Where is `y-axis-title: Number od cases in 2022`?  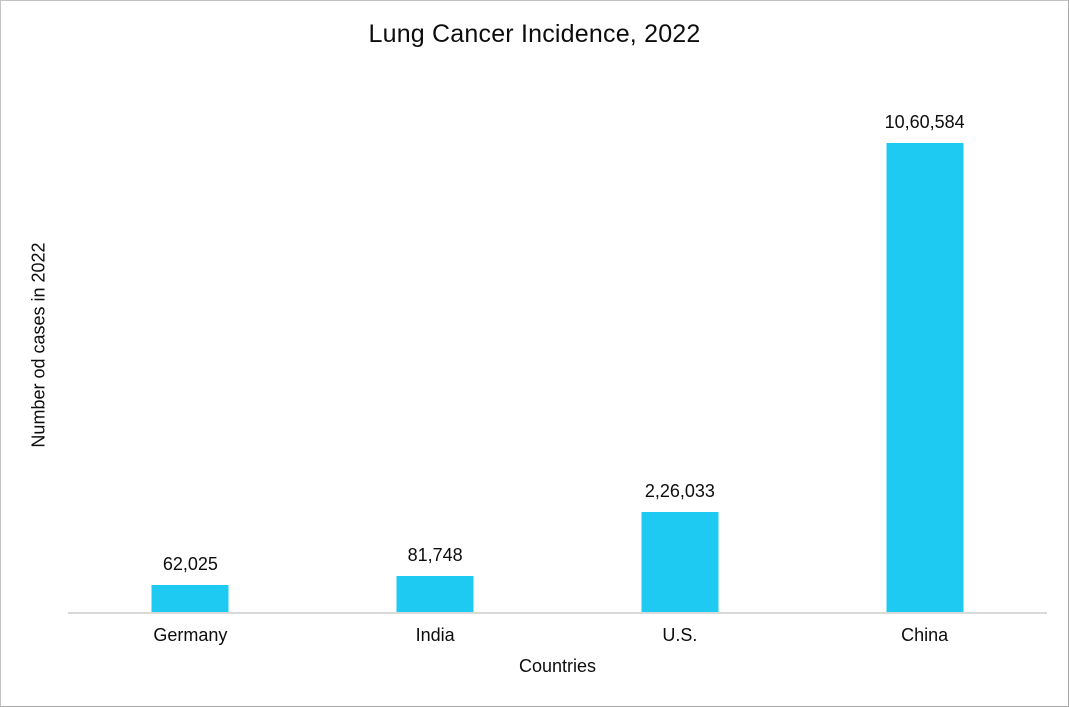 y-axis-title: Number od cases in 2022 is located at coordinates (38, 345).